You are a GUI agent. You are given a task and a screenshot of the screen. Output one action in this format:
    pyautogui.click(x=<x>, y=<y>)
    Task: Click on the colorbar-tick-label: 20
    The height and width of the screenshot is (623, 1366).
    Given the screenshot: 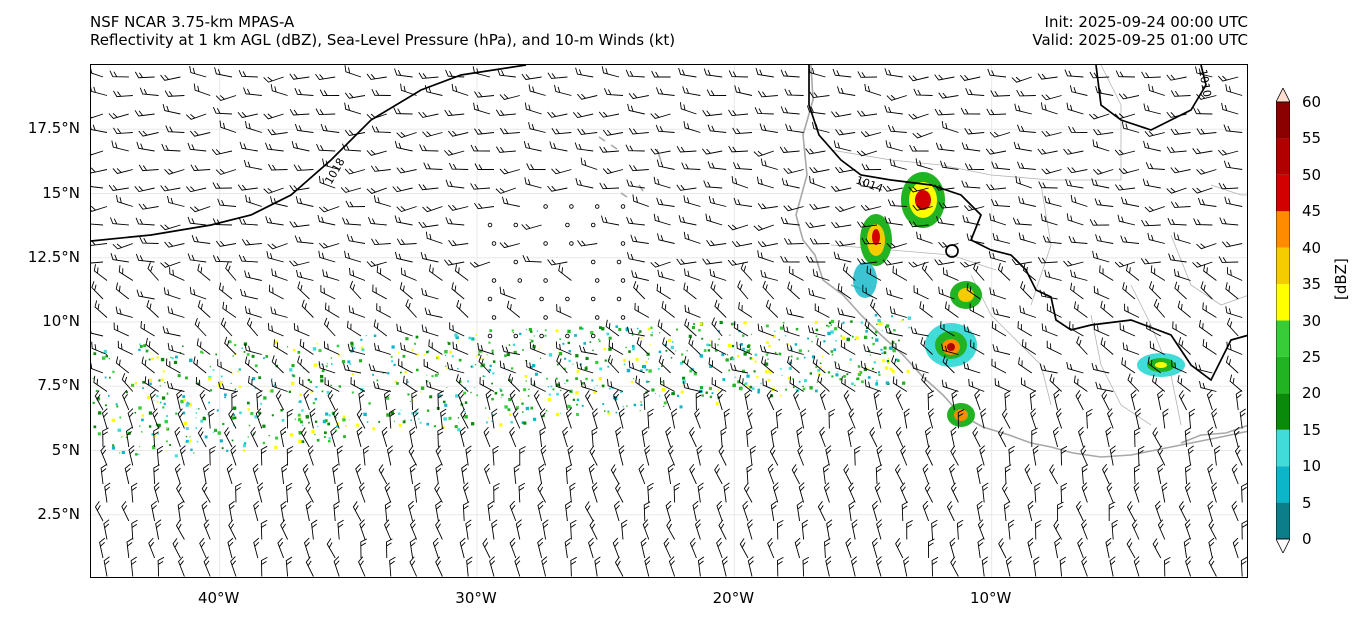 What is the action you would take?
    pyautogui.click(x=1312, y=393)
    